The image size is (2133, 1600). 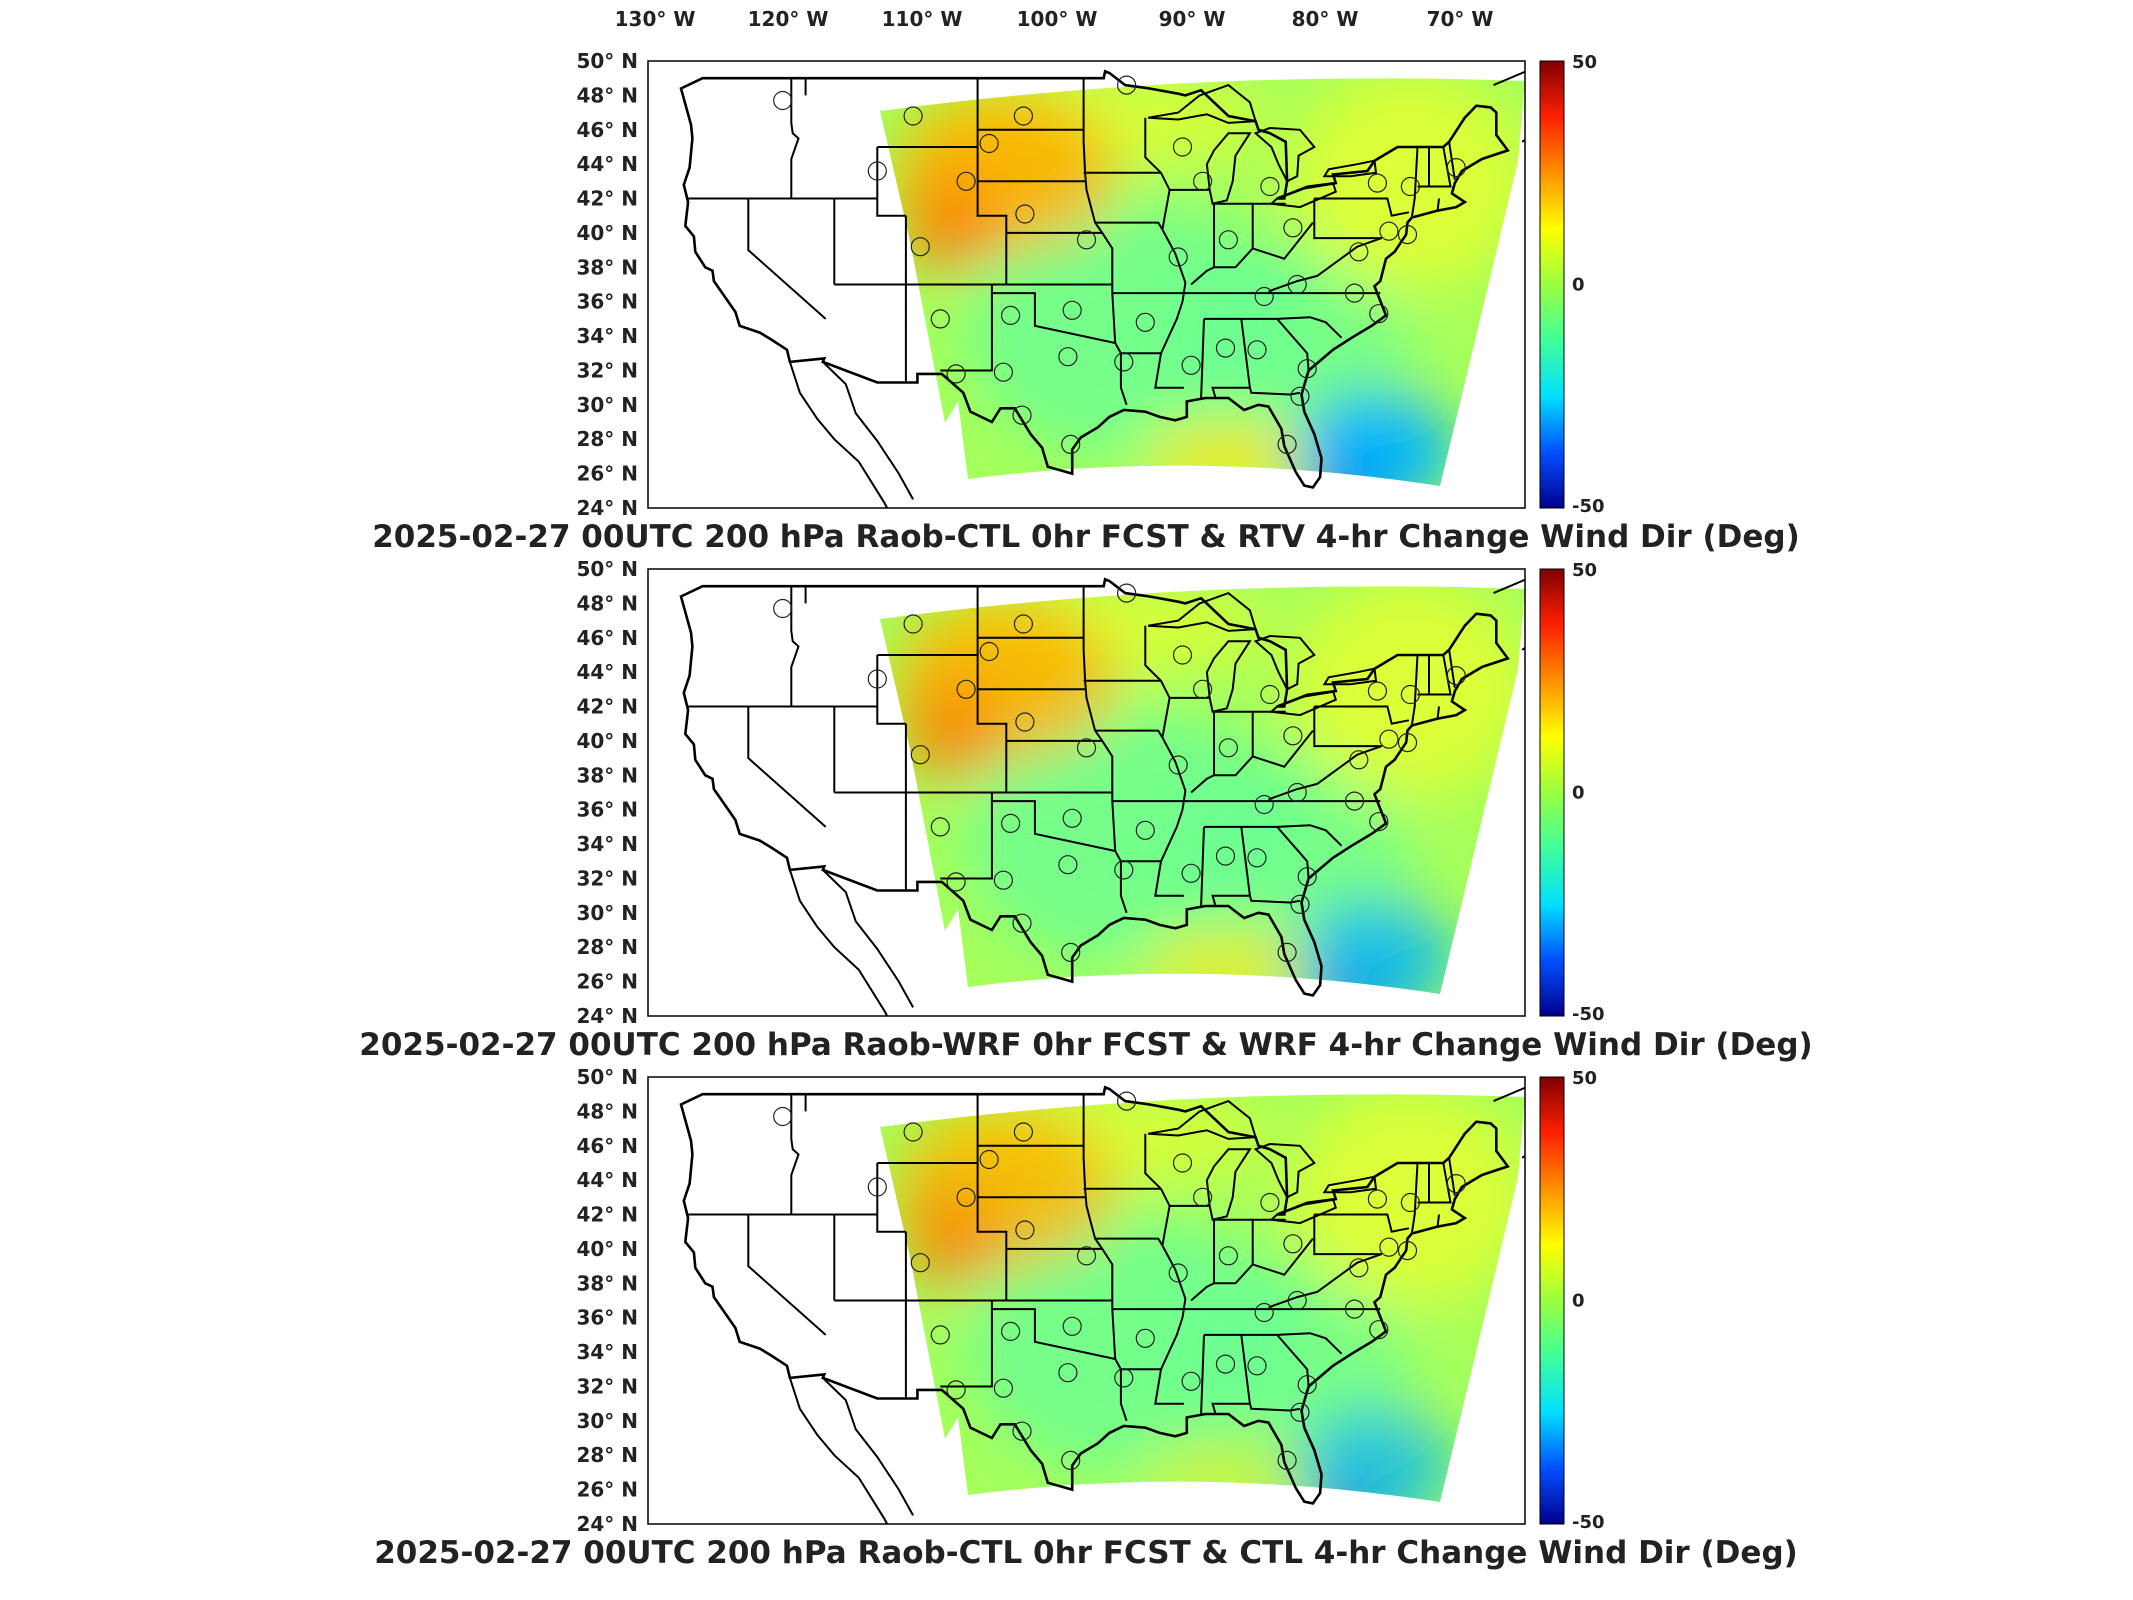 What do you see at coordinates (607, 707) in the screenshot?
I see `latitude-label: 42° N` at bounding box center [607, 707].